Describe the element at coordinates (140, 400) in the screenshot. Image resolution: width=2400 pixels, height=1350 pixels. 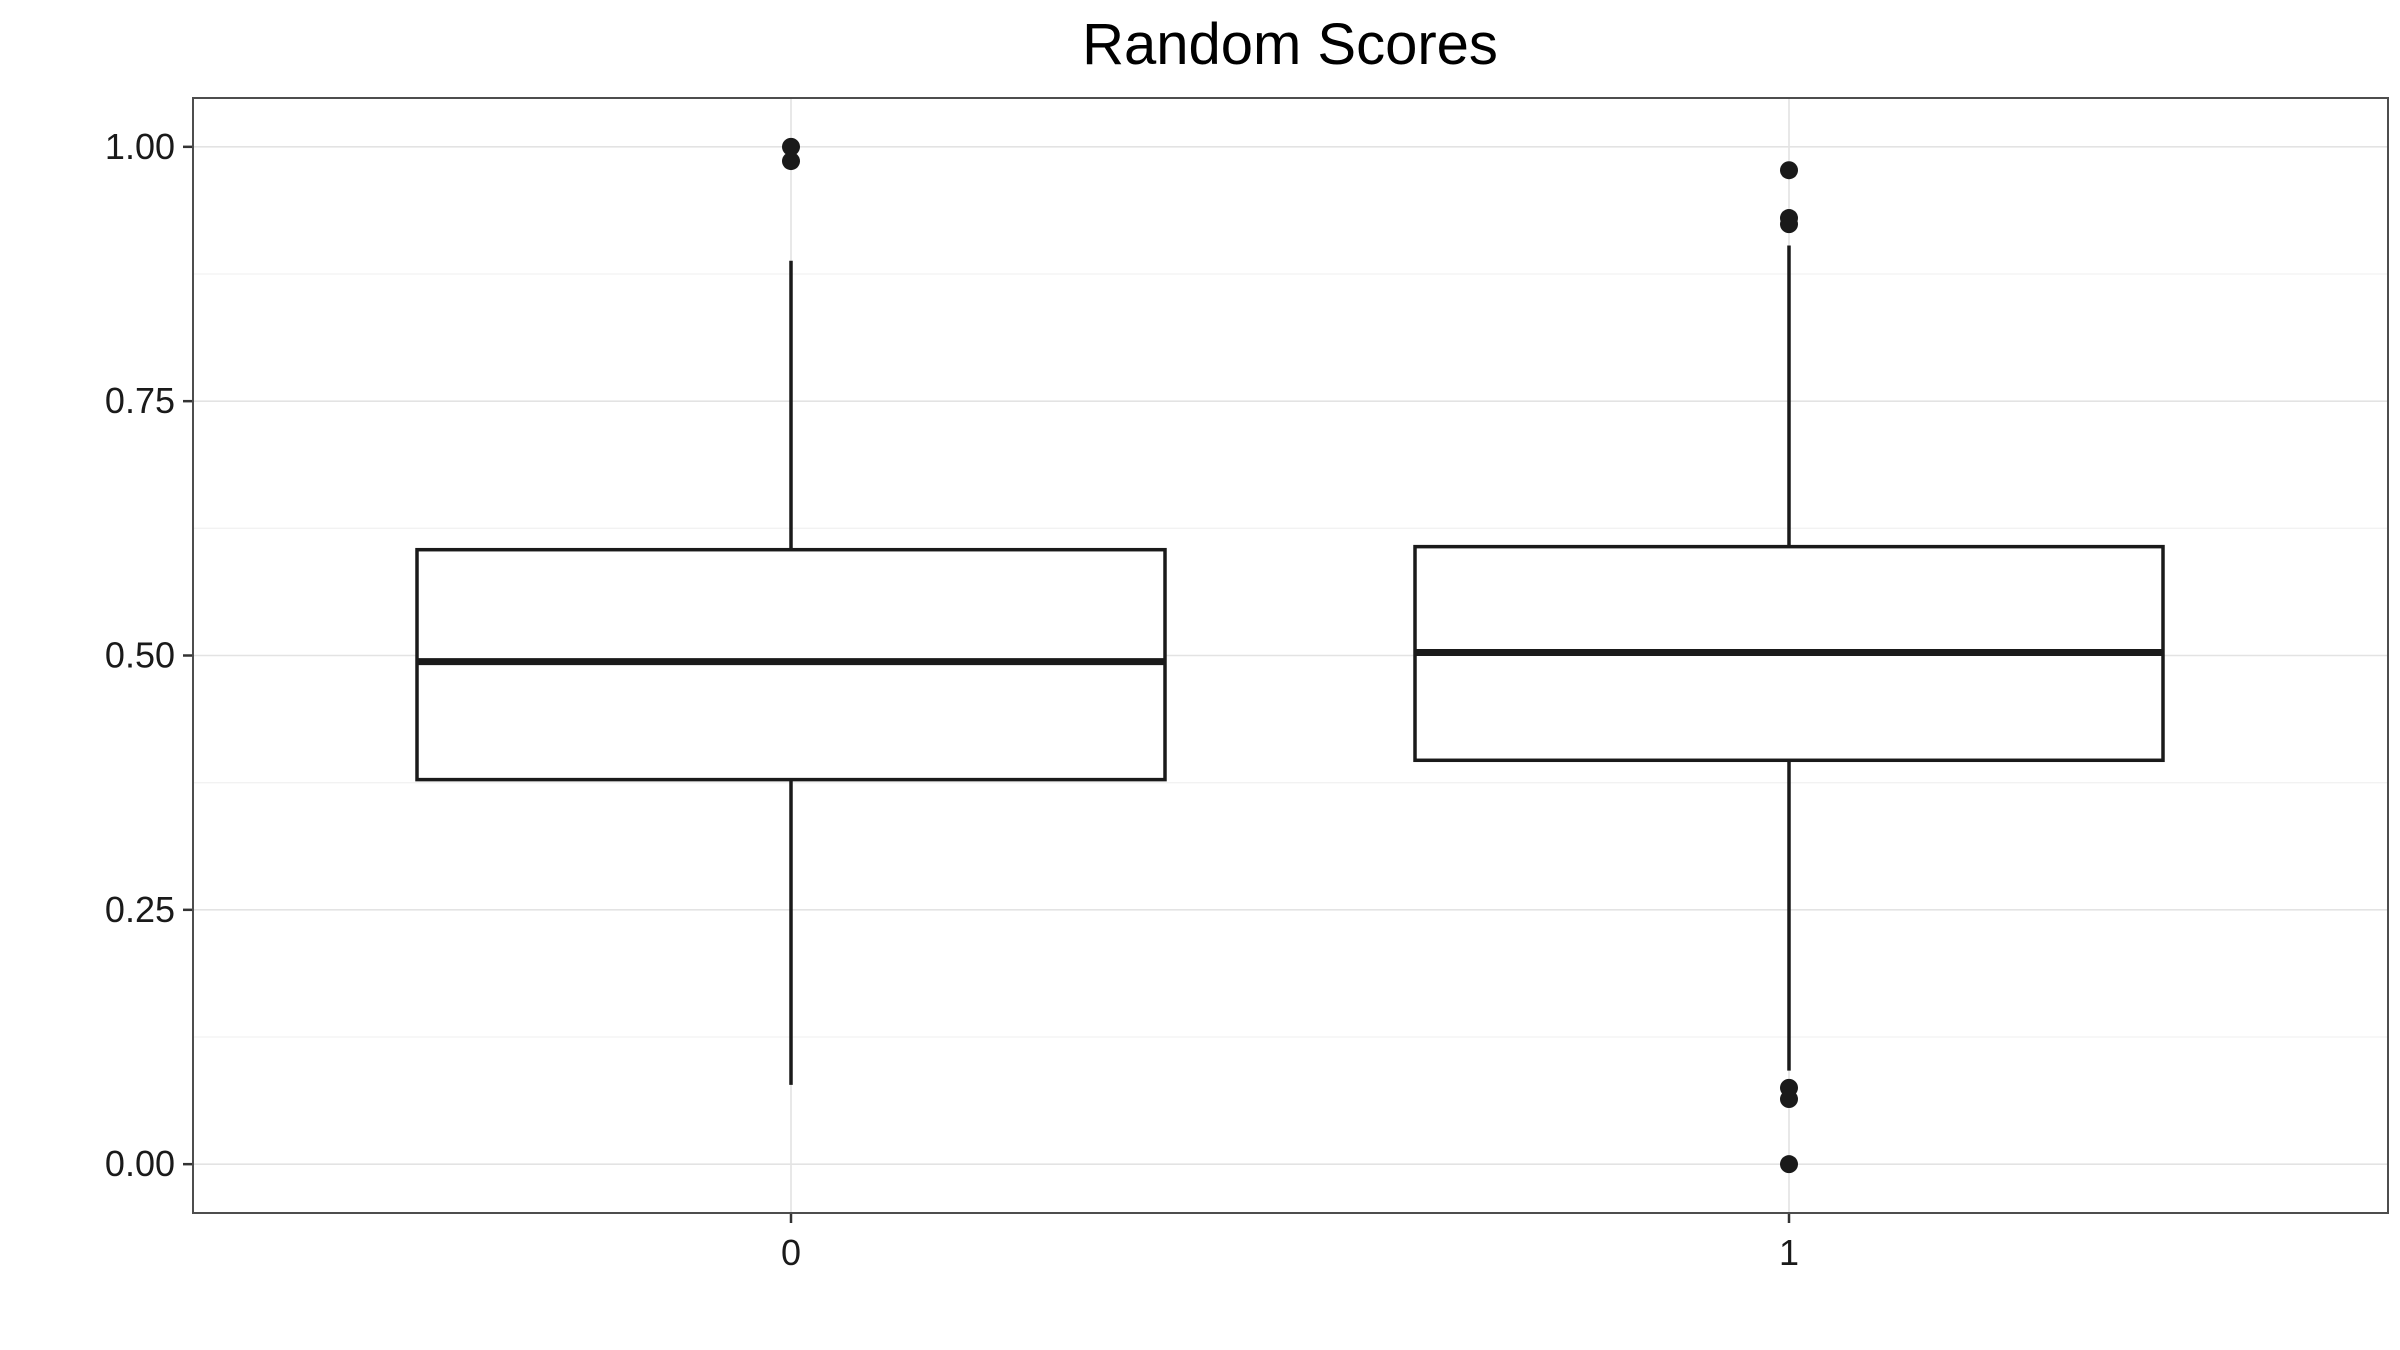
I see `y-tick-label: 0.75` at that location.